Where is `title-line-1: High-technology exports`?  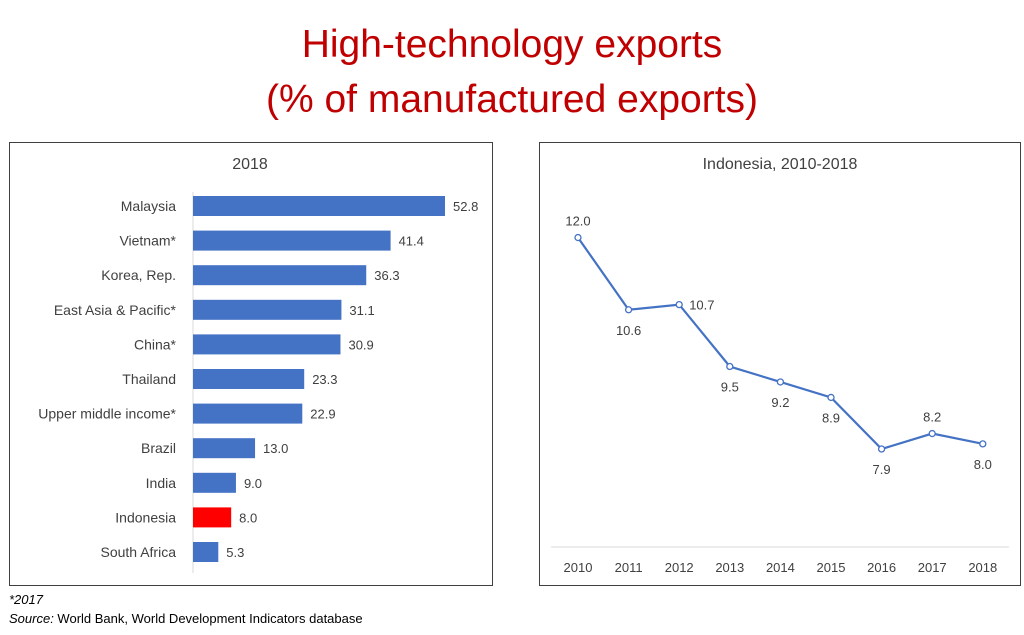 title-line-1: High-technology exports is located at coordinates (512, 44).